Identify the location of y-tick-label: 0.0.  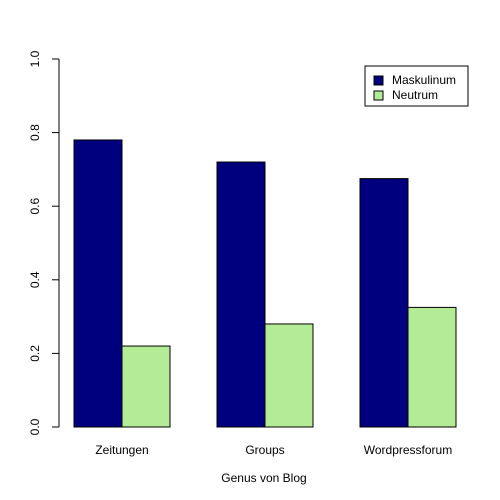
(35, 426).